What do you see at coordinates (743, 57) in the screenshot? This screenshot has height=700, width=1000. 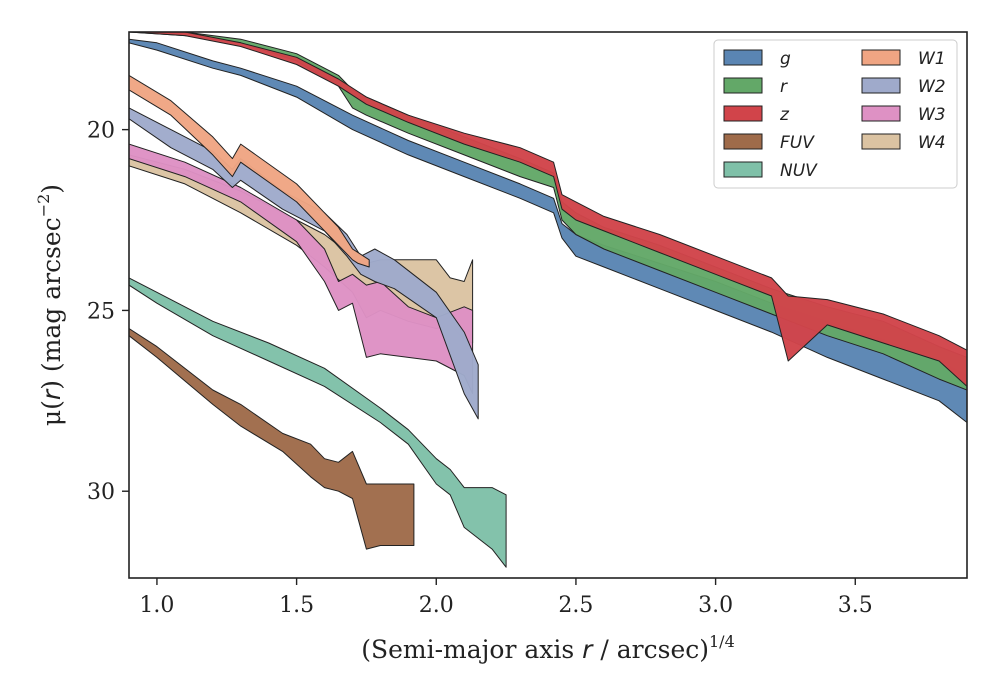 I see `legend-swatch-g` at bounding box center [743, 57].